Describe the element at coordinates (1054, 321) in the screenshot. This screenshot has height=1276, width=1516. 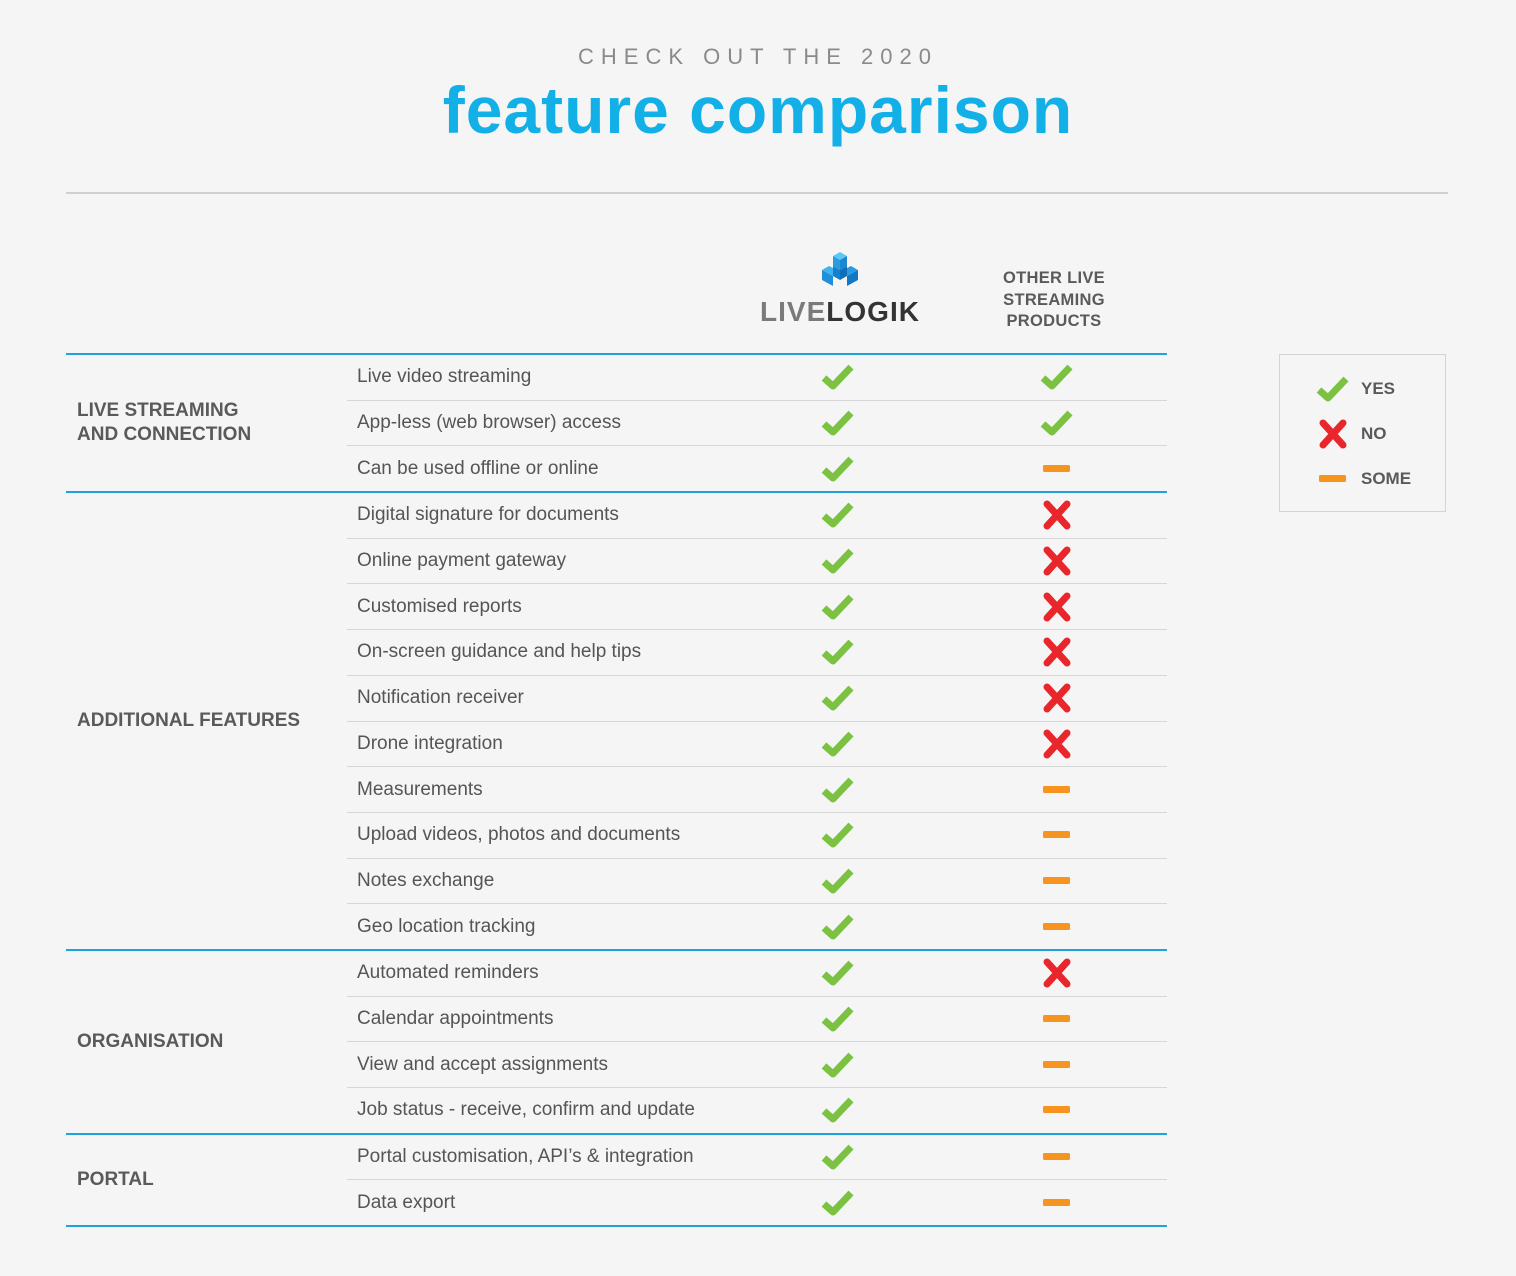
I see `other-header-line-3: PRODUCTS` at that location.